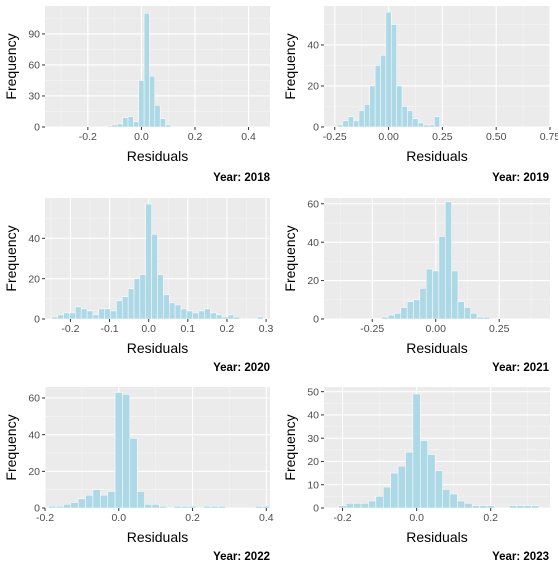  Describe the element at coordinates (313, 243) in the screenshot. I see `y-tick-label: 40` at that location.